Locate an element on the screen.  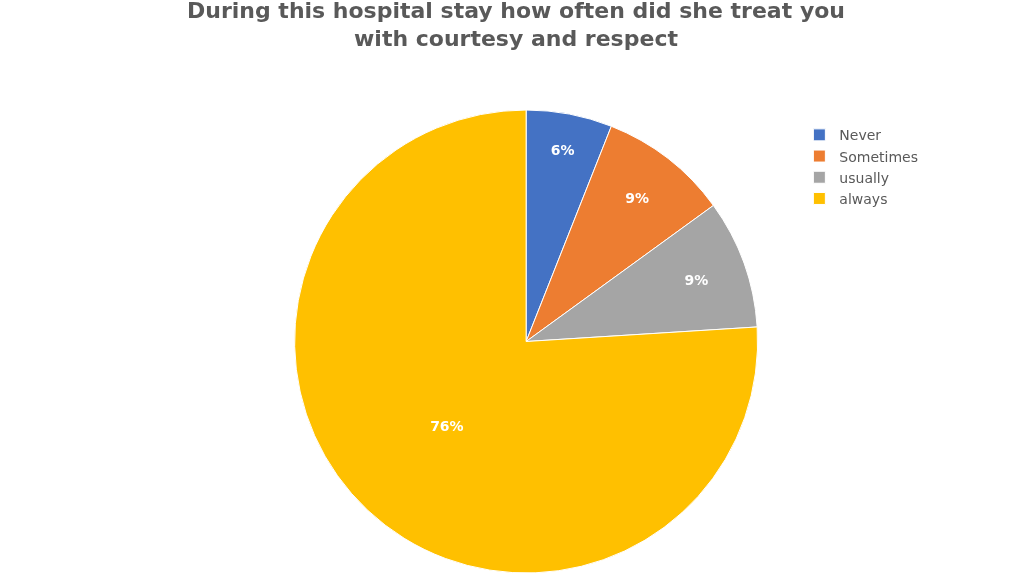
legend-label: usually is located at coordinates (864, 177).